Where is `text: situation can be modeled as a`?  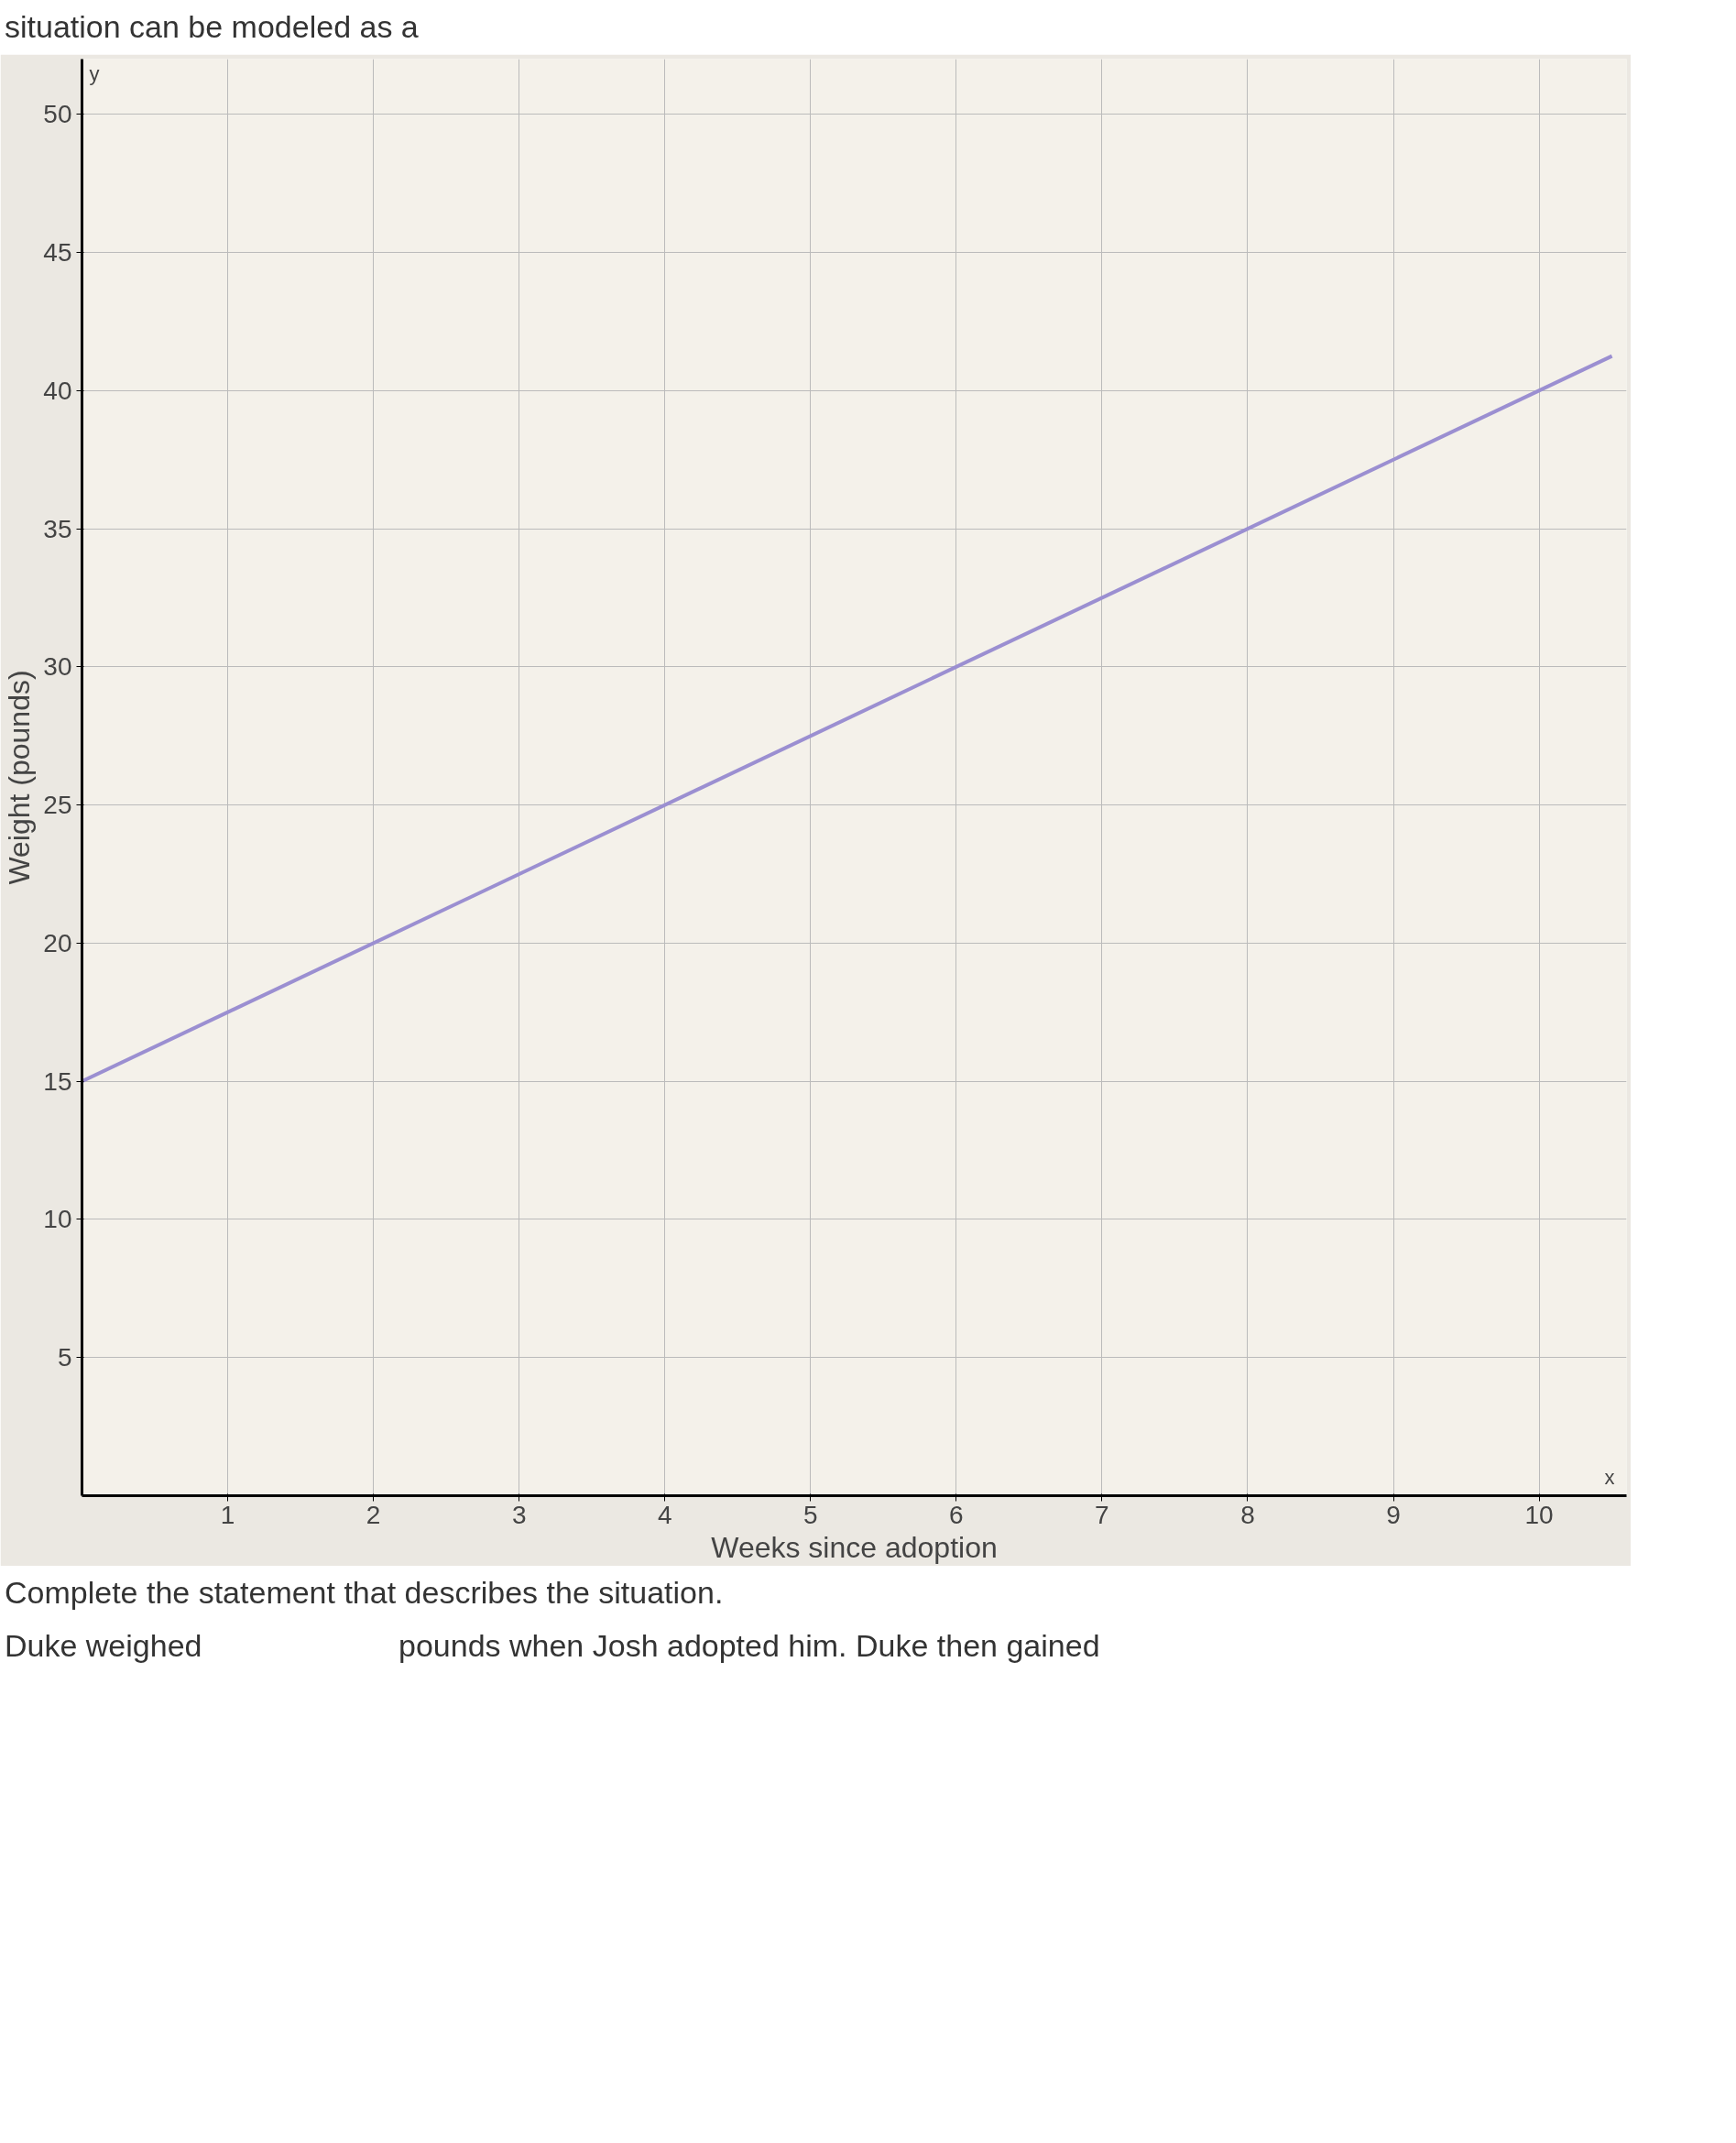 text: situation can be modeled as a is located at coordinates (212, 27).